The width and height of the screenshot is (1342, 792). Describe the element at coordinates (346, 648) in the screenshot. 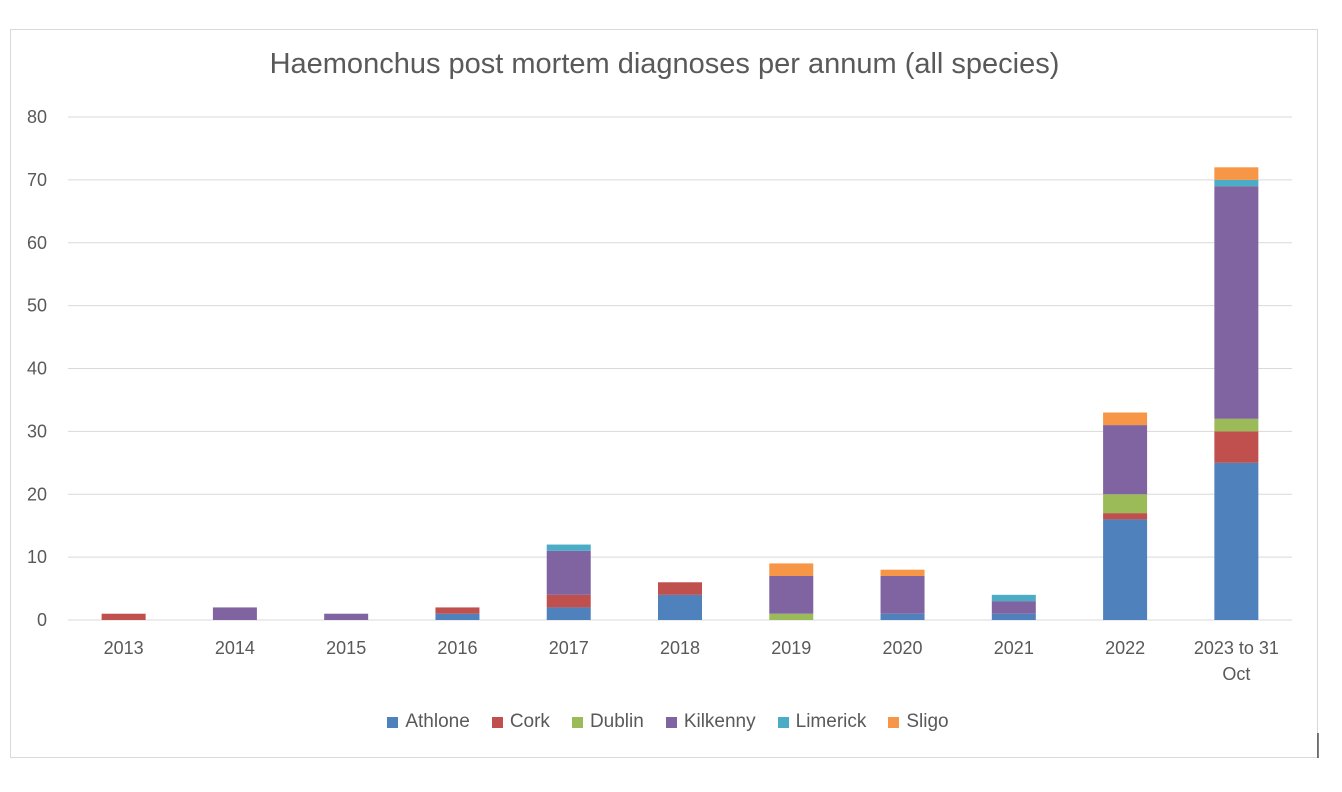

I see `x-tick-label: 2015` at that location.